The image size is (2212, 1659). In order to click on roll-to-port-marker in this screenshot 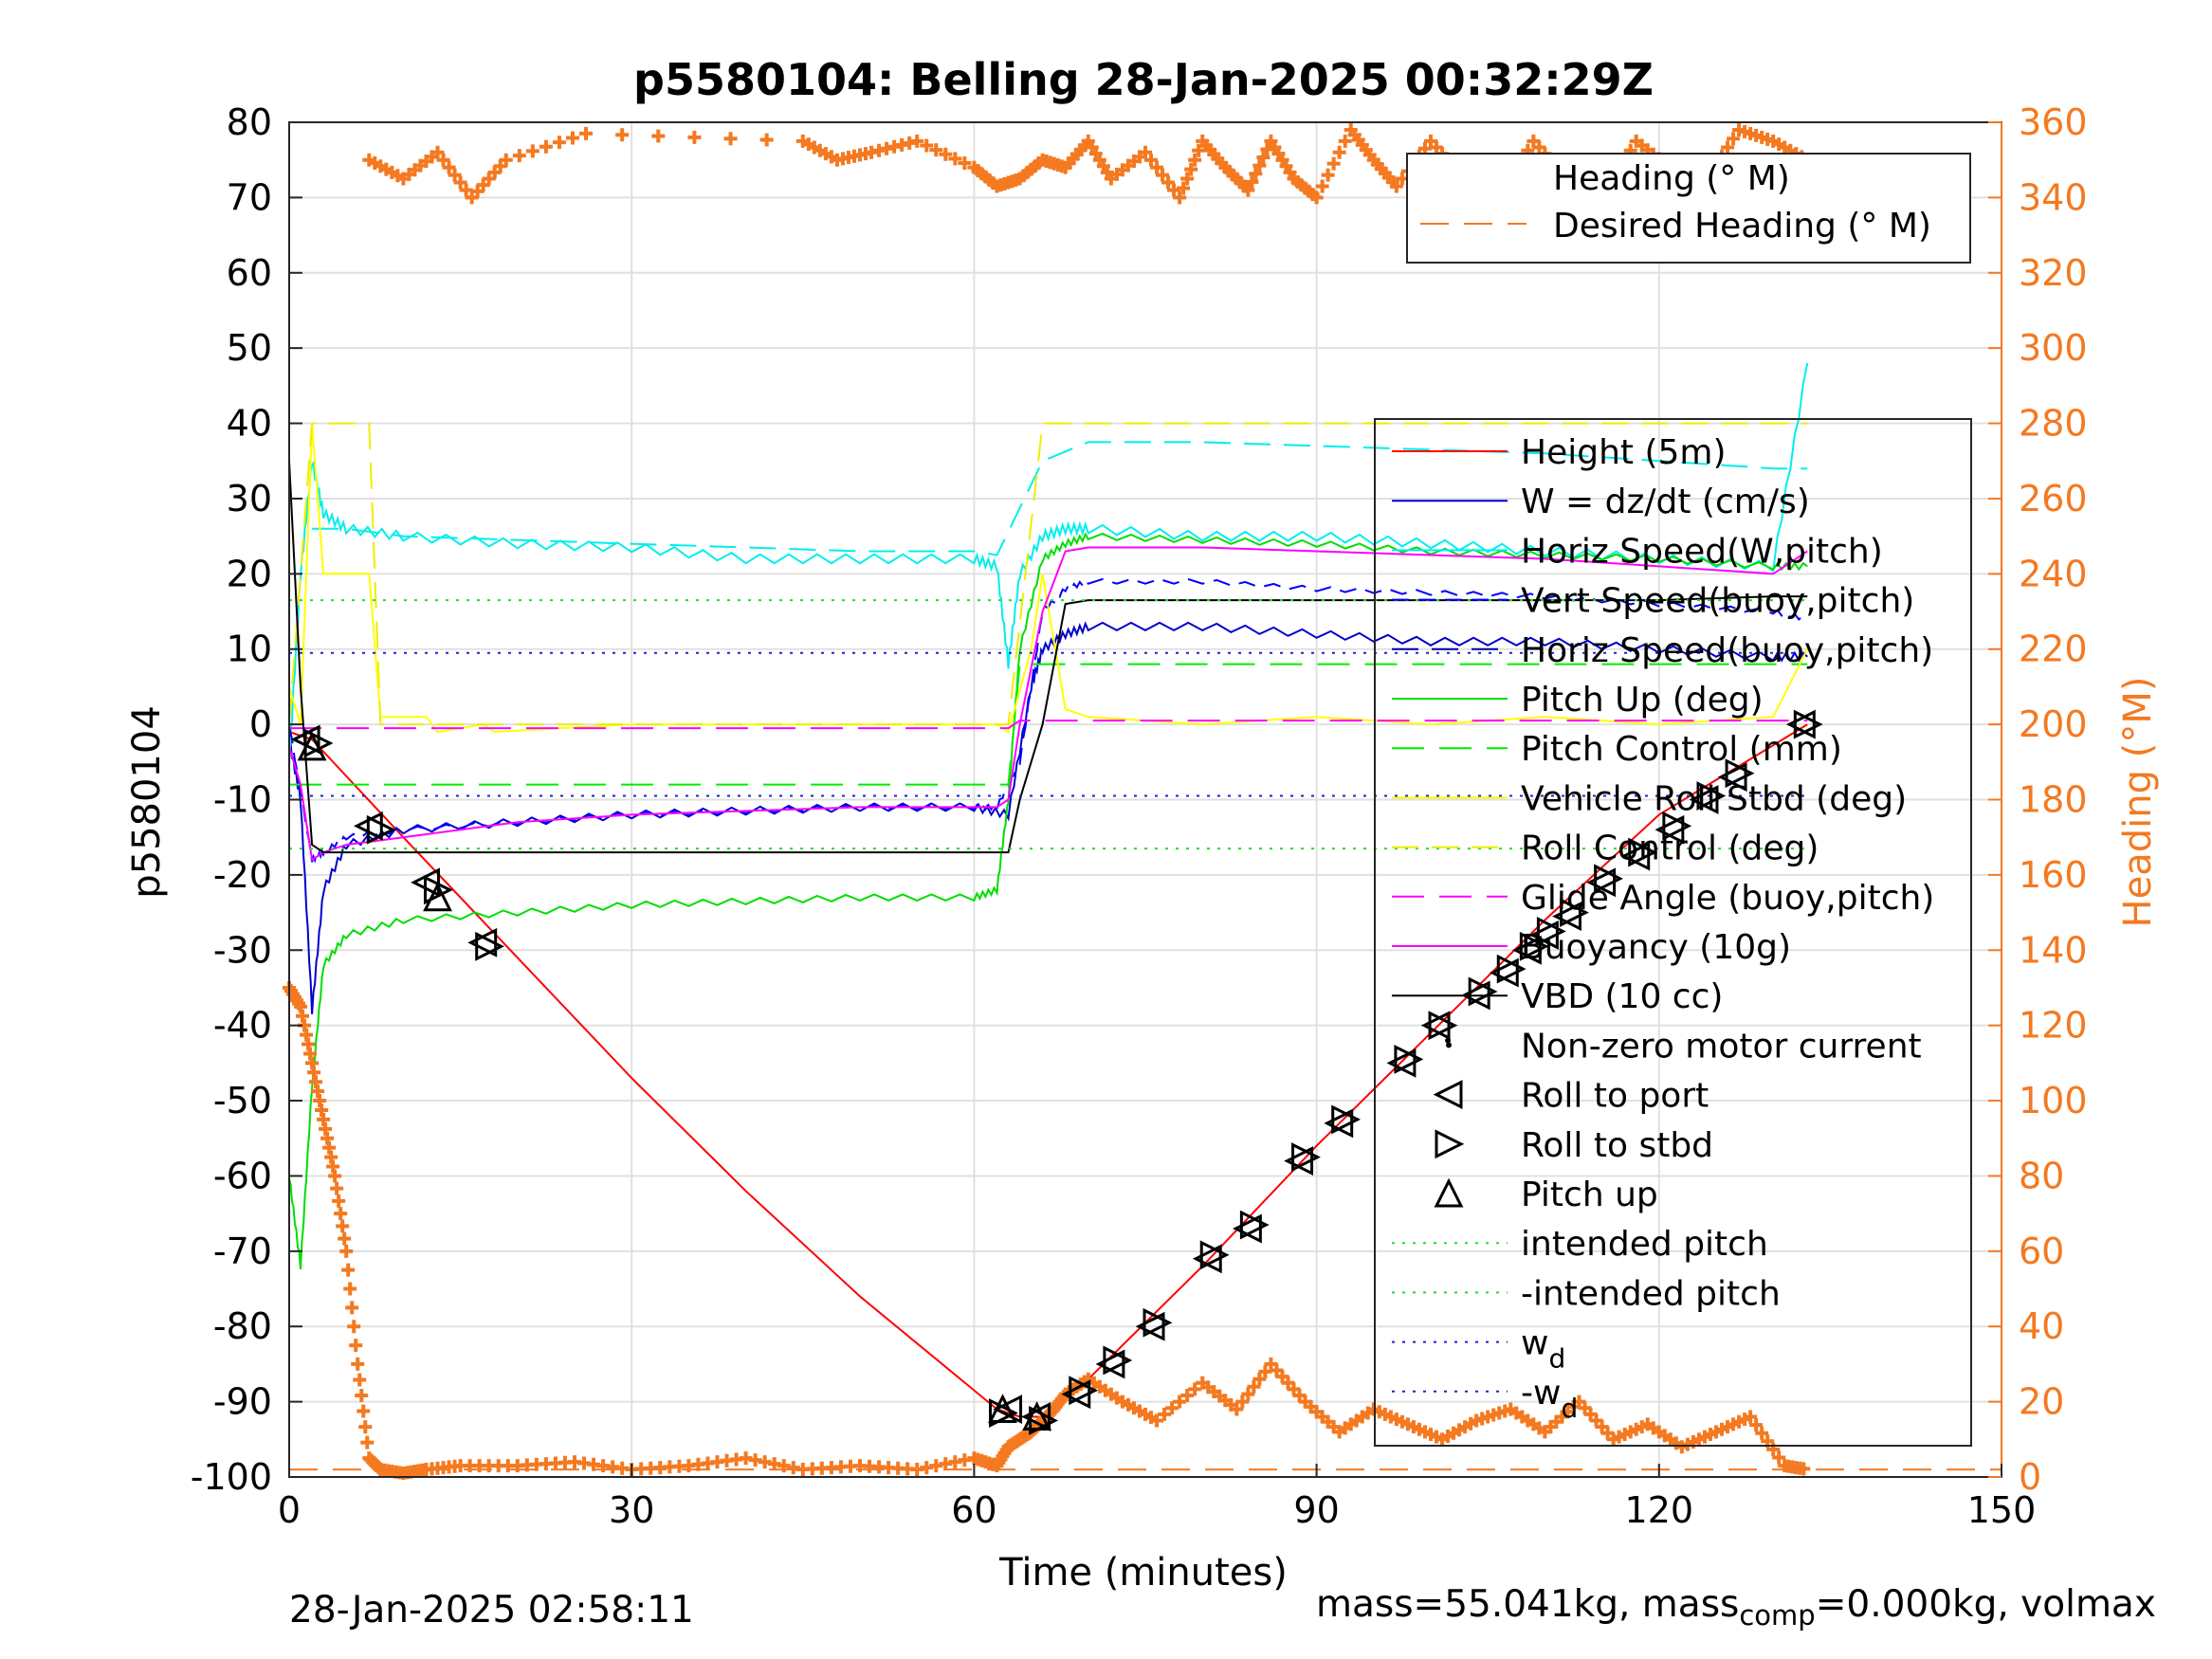, I will do `click(1800, 724)`.